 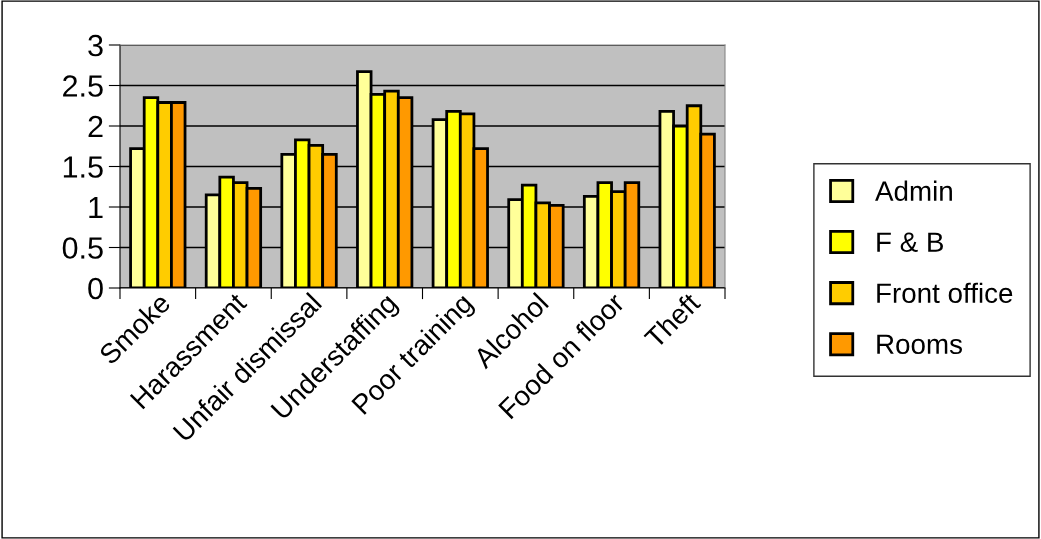 What do you see at coordinates (913, 190) in the screenshot?
I see `legend-label: Admin` at bounding box center [913, 190].